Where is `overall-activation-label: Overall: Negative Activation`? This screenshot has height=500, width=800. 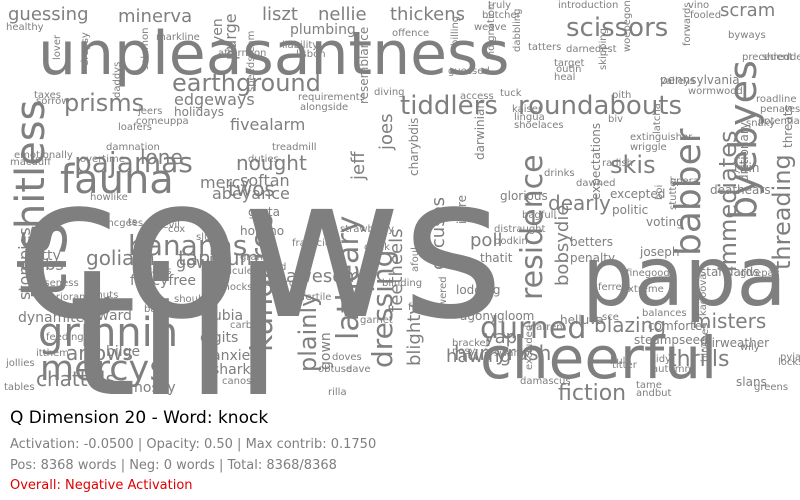
overall-activation-label: Overall: Negative Activation is located at coordinates (101, 485).